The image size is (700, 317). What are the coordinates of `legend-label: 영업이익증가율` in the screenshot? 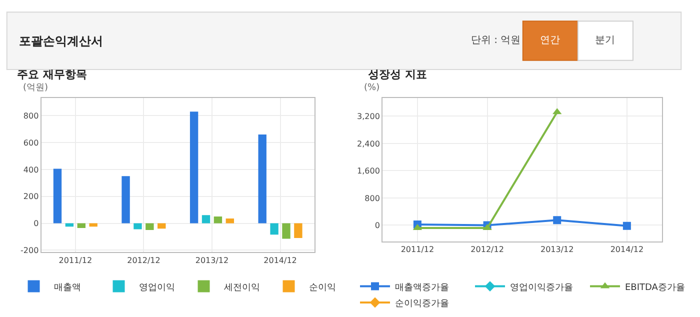 It's located at (541, 287).